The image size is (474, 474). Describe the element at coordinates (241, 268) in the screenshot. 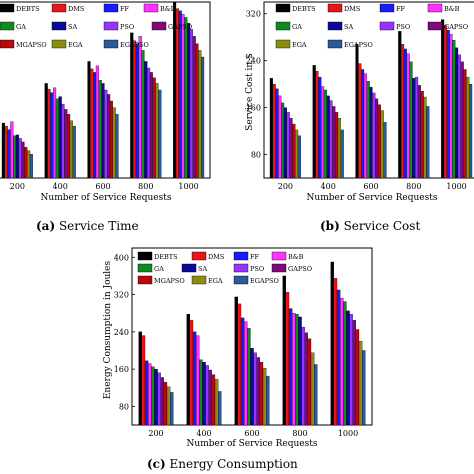

I see `legend-swatch-pso` at that location.